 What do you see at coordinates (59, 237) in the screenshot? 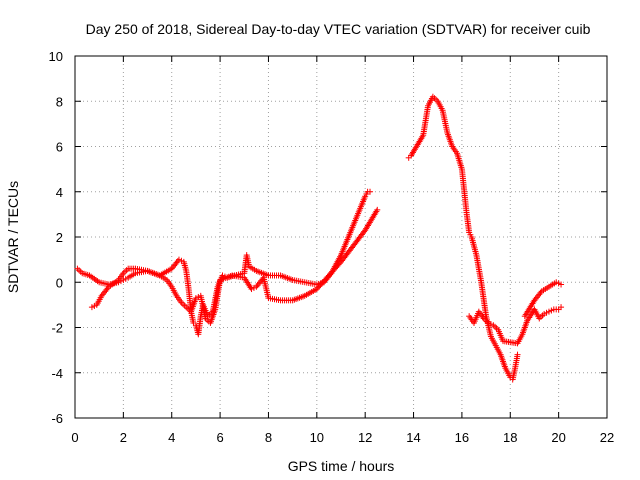
I see `y-tick-label: 2` at bounding box center [59, 237].